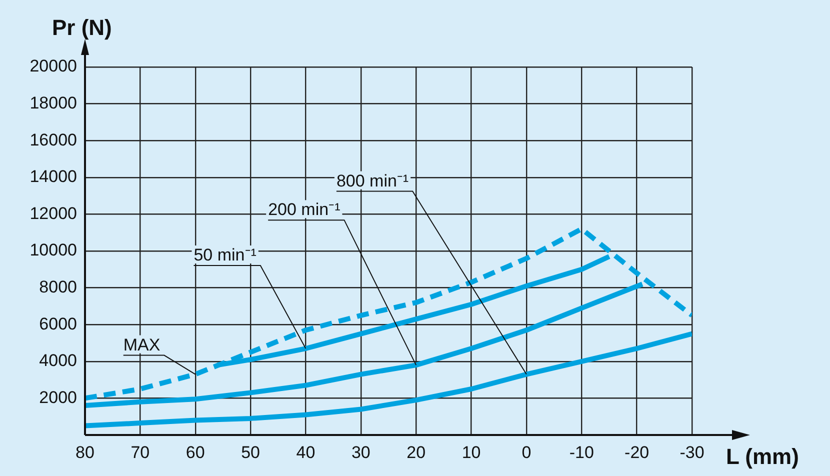 The height and width of the screenshot is (476, 830). Describe the element at coordinates (53, 176) in the screenshot. I see `y-tick-label: 14000` at that location.